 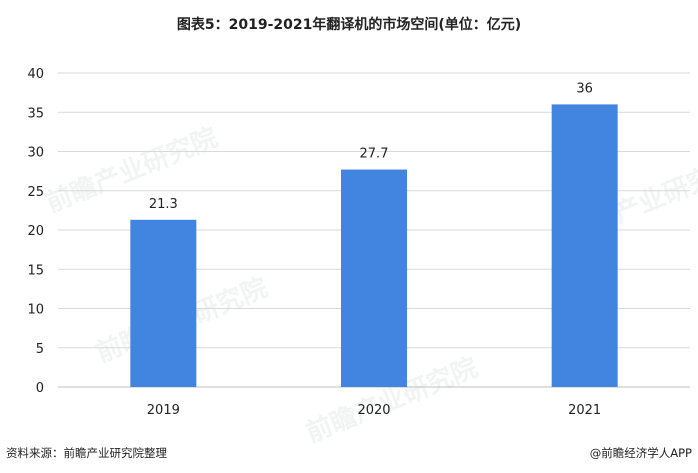 I want to click on source-note: 资料来源：前瞻产业研究院整理, so click(x=86, y=453).